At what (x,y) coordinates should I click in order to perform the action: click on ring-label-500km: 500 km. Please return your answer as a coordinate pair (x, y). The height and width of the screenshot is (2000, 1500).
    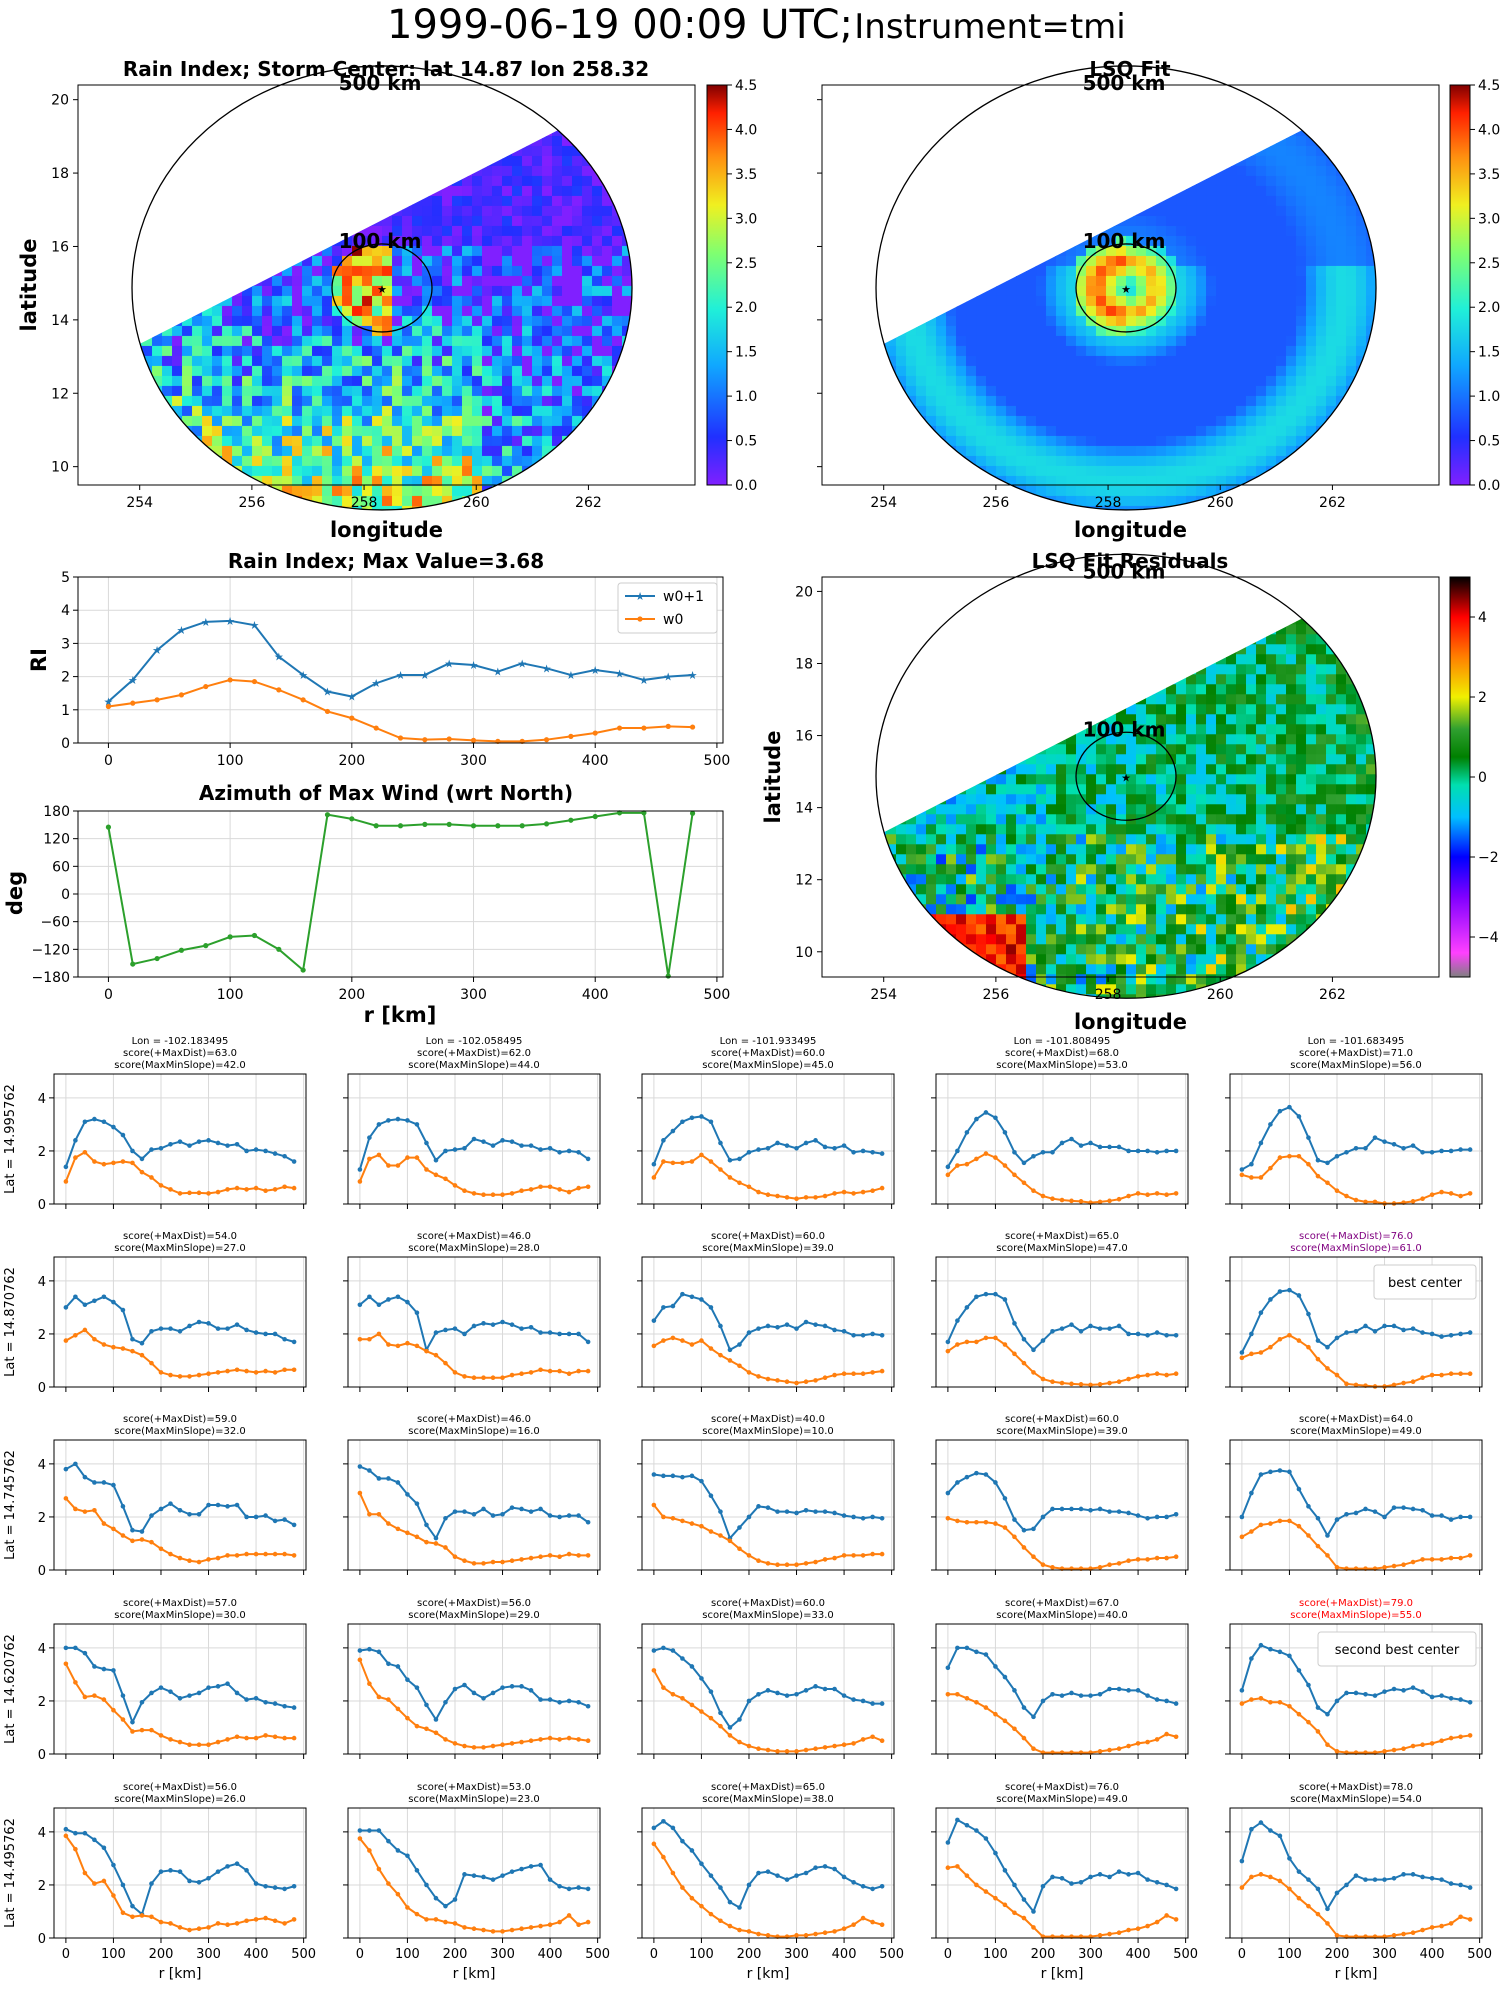
    Looking at the image, I should click on (1124, 83).